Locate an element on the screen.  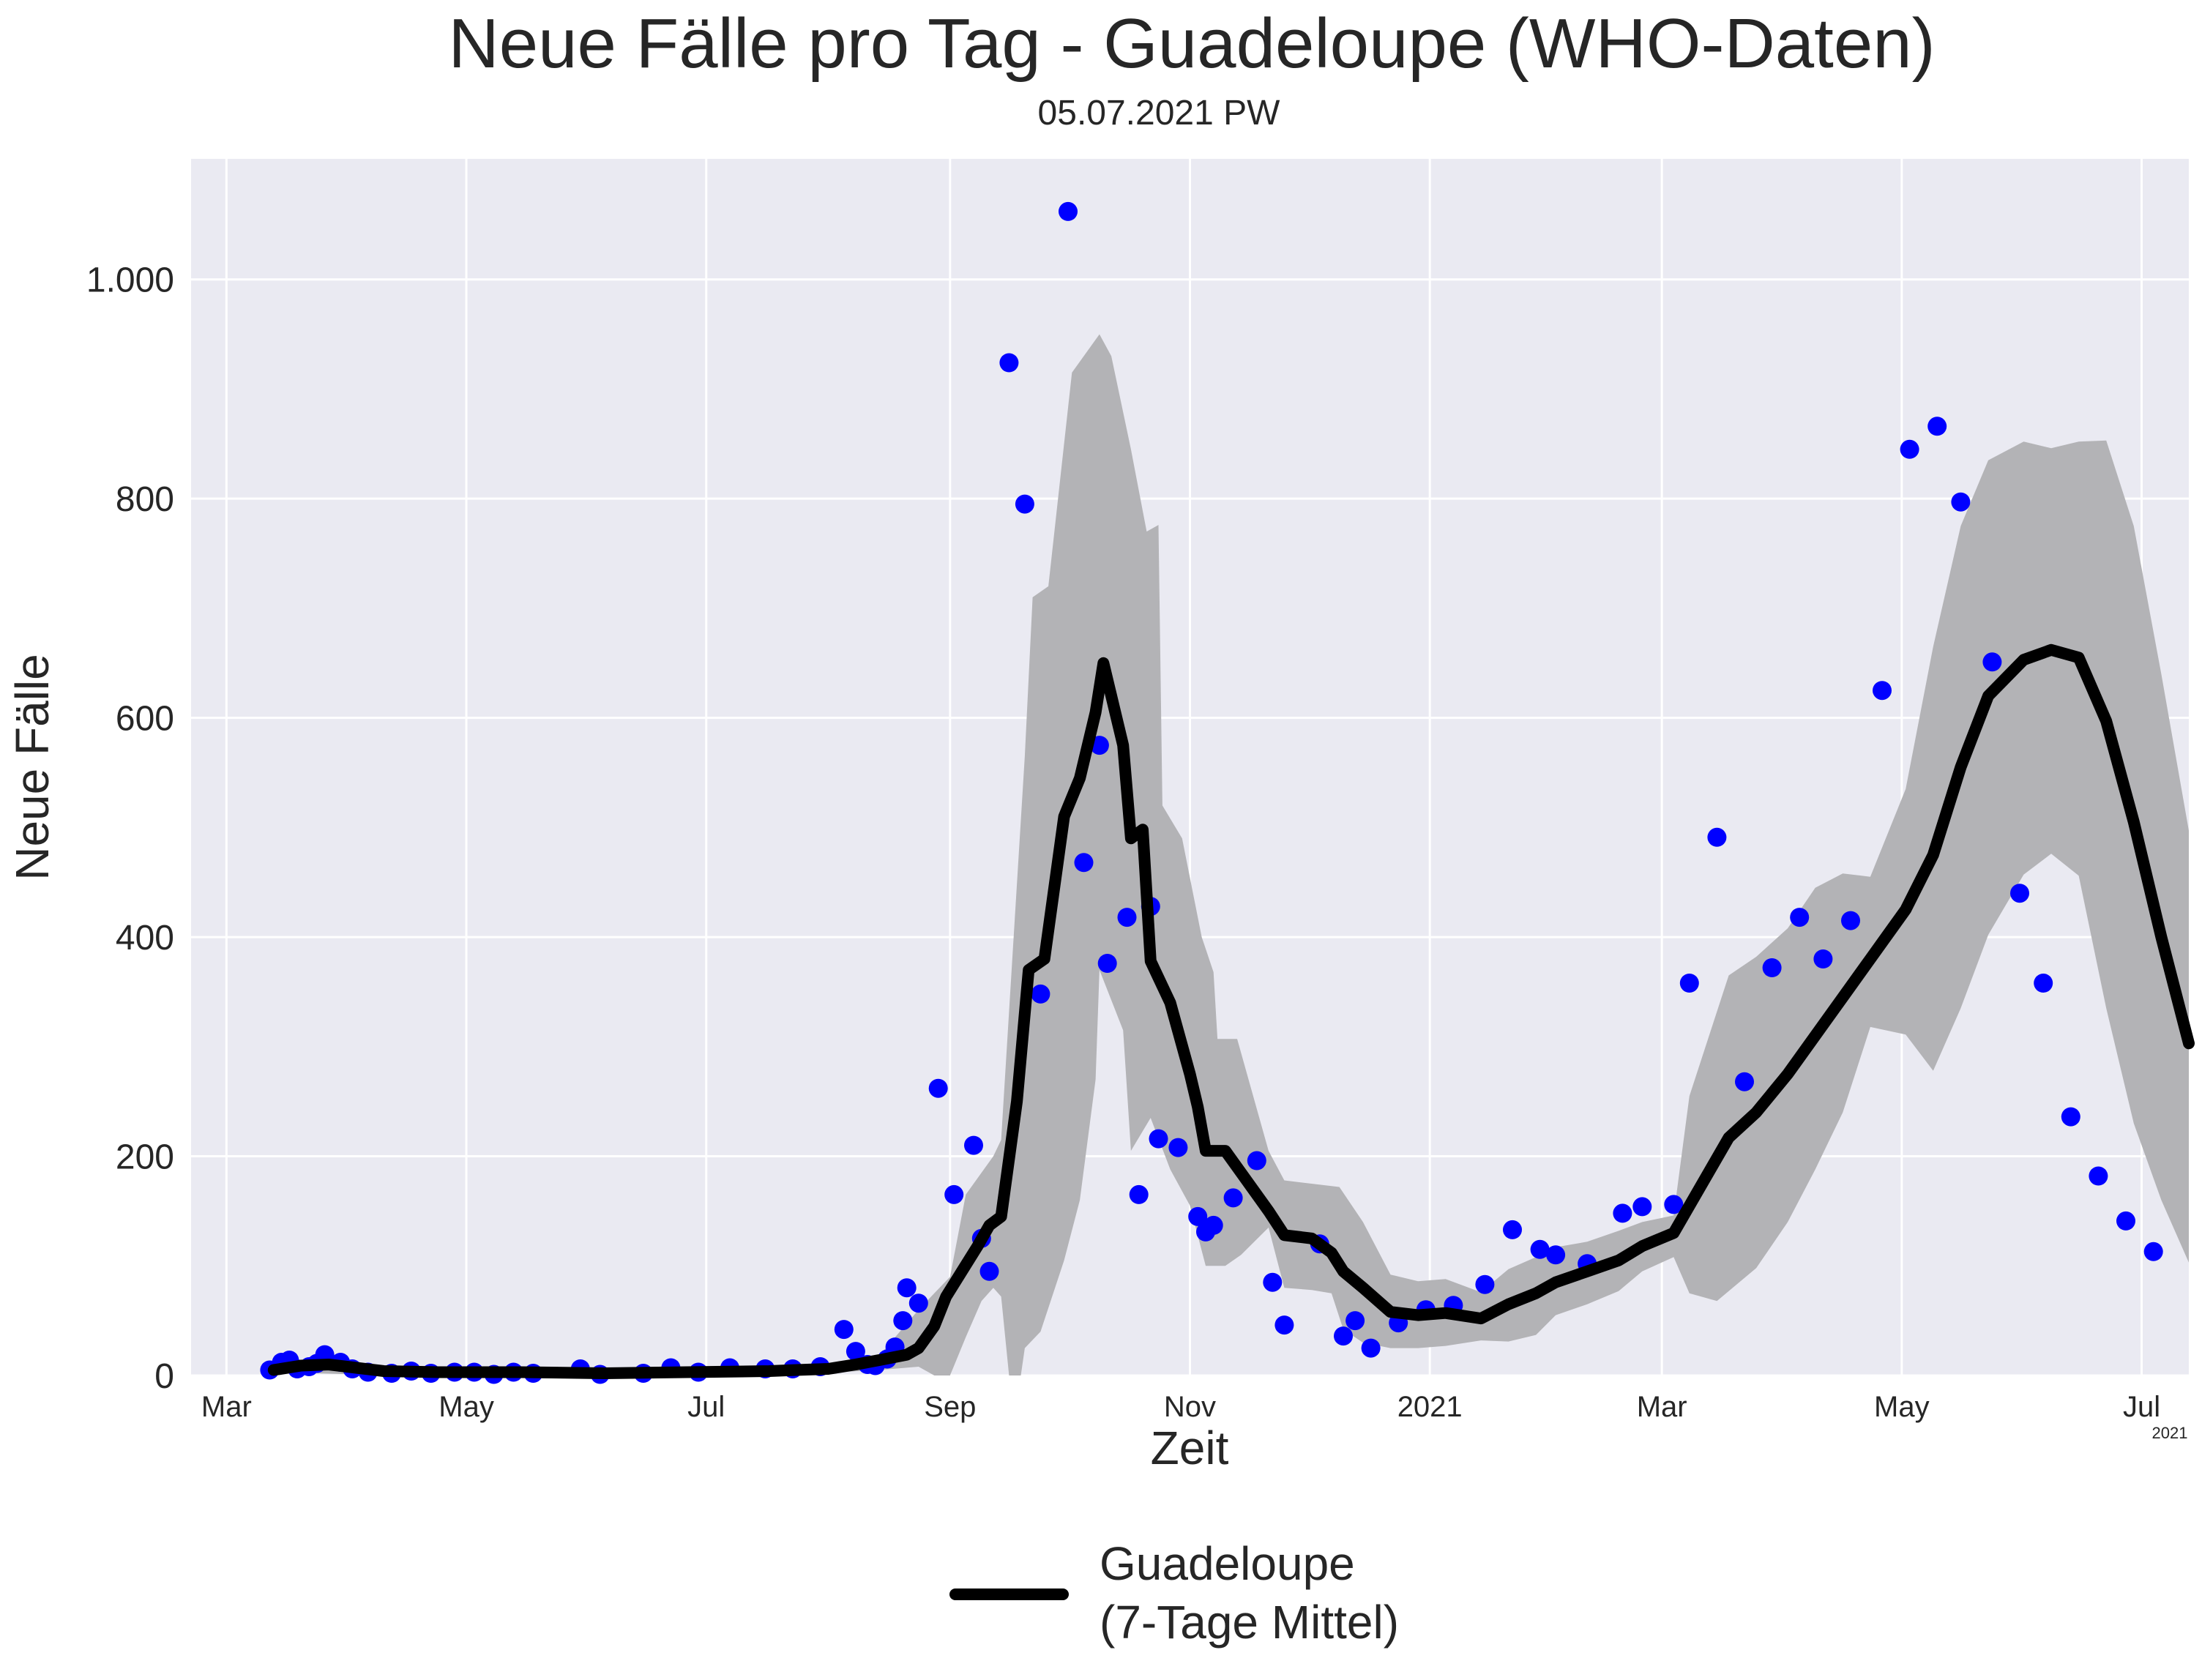
y-tick-labels: 0 200 400 600 800 1.000 is located at coordinates (130, 828).